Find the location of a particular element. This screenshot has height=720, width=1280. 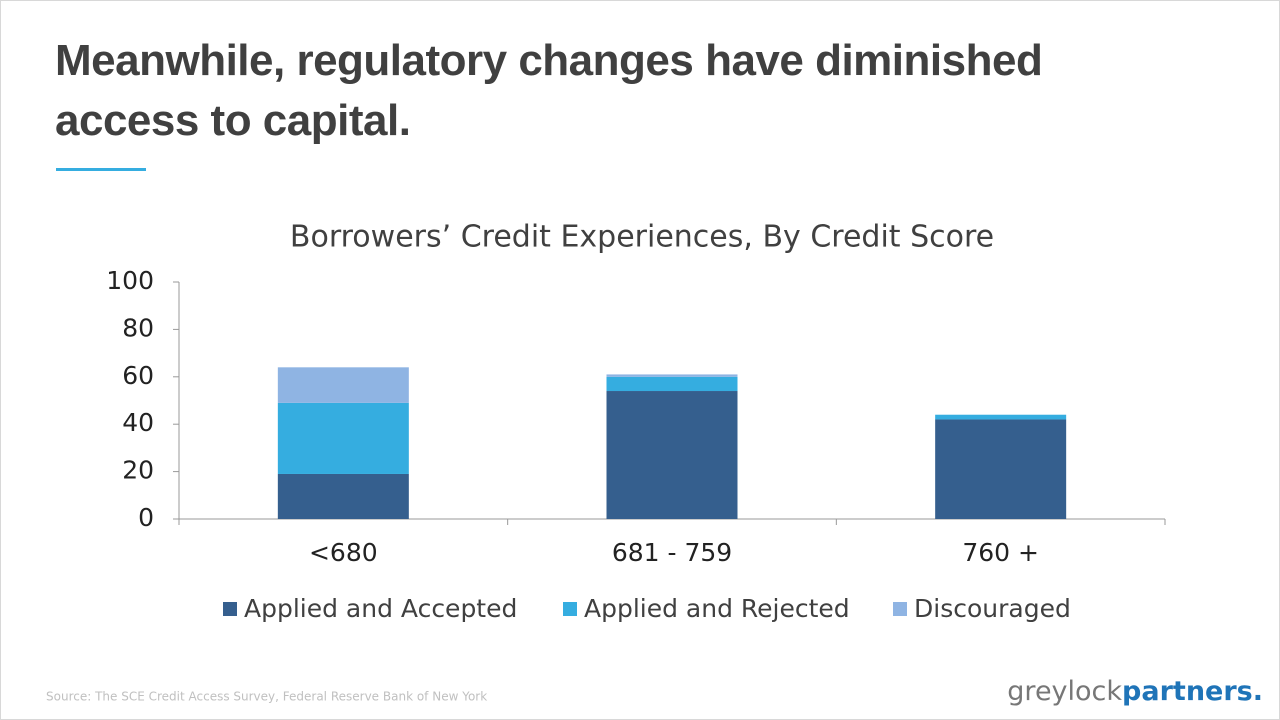

x-tick-label: 681 - 759 is located at coordinates (672, 552).